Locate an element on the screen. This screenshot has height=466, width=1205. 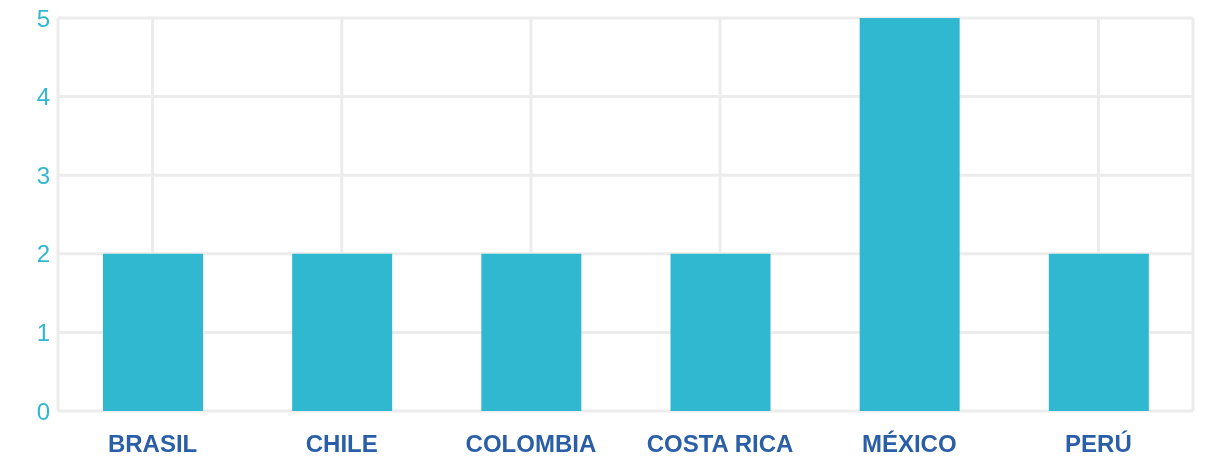
x-tick-label: BRASIL is located at coordinates (152, 444).